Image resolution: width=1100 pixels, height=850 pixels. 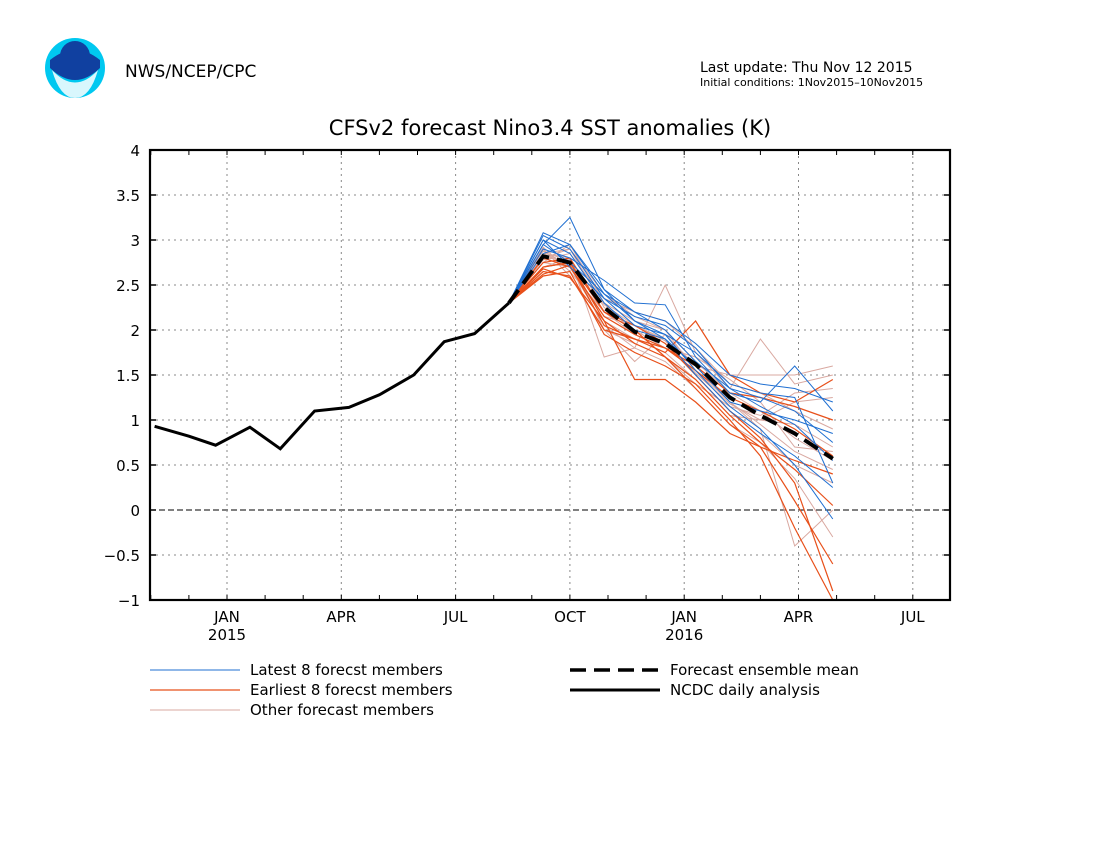 I want to click on y-tick-label: 0.5, so click(x=128, y=466).